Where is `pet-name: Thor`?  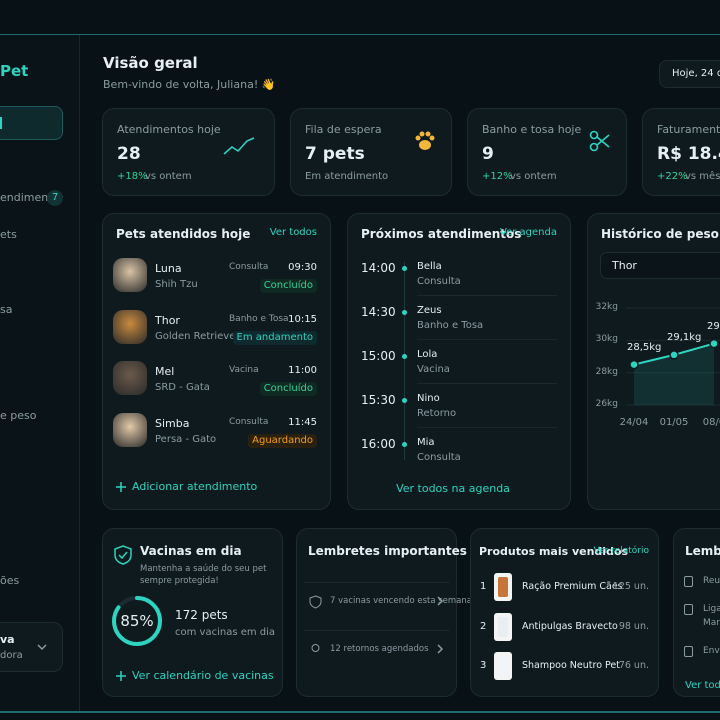 pet-name: Thor is located at coordinates (167, 320).